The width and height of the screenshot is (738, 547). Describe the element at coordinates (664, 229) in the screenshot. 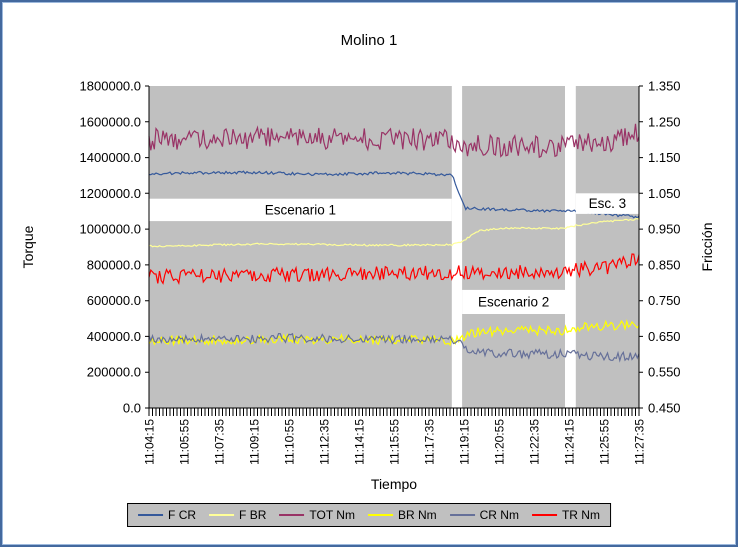

I see `y-right-tick-label: 0.950` at that location.